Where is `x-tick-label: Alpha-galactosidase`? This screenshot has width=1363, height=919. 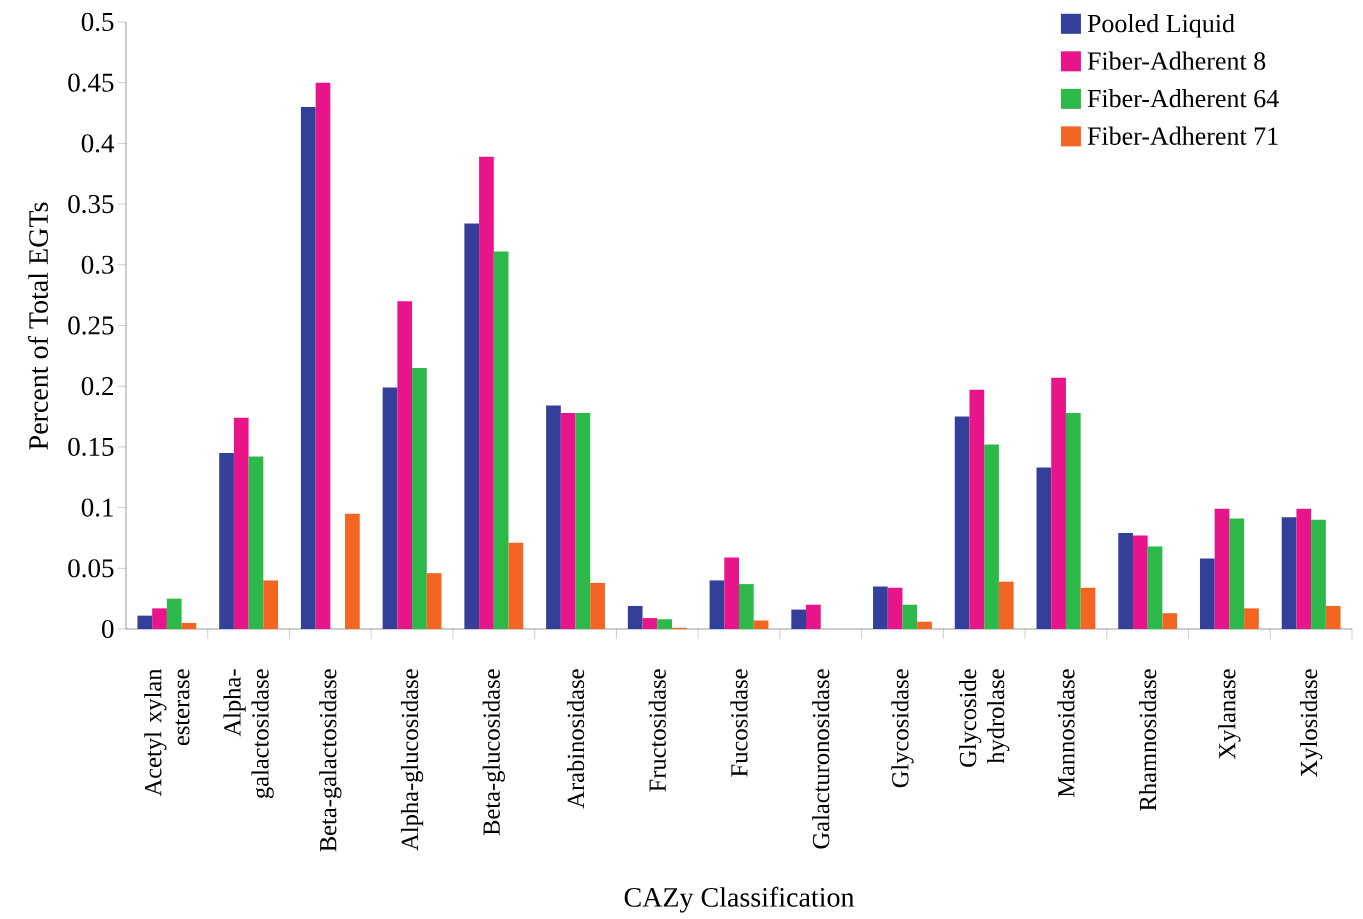 x-tick-label: Alpha-galactosidase is located at coordinates (248, 734).